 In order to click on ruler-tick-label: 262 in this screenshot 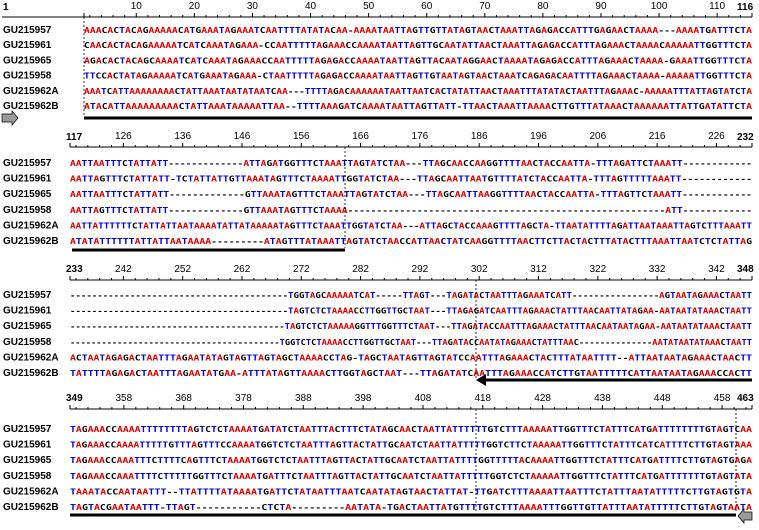, I will do `click(242, 269)`.